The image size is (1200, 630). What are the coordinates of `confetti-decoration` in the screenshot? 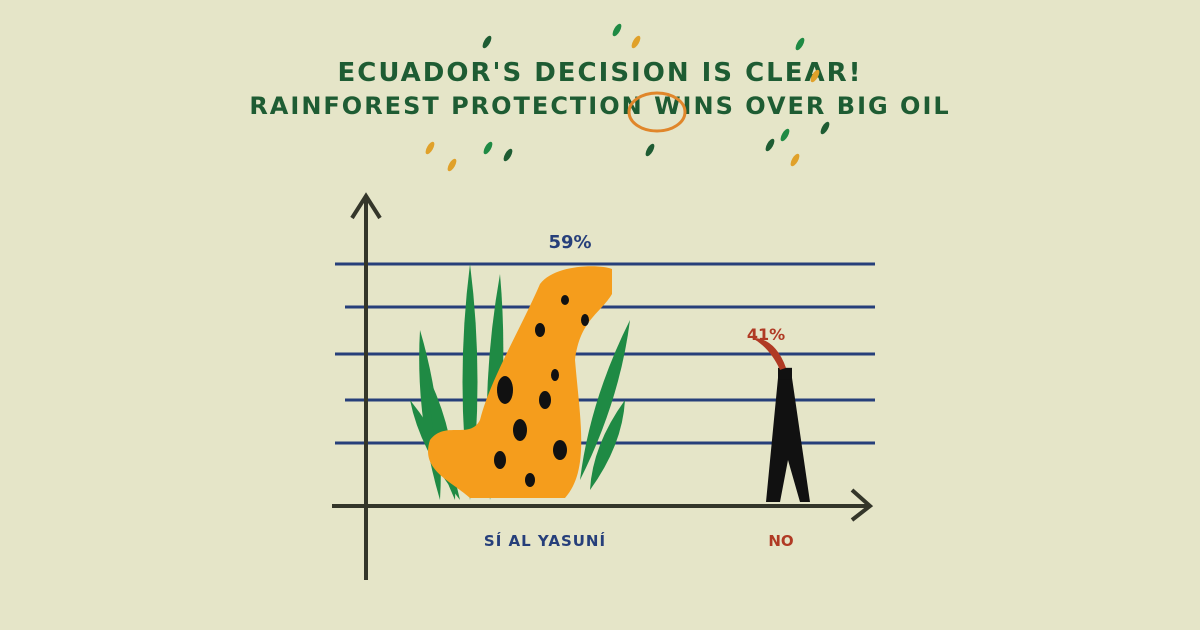 It's located at (627, 97).